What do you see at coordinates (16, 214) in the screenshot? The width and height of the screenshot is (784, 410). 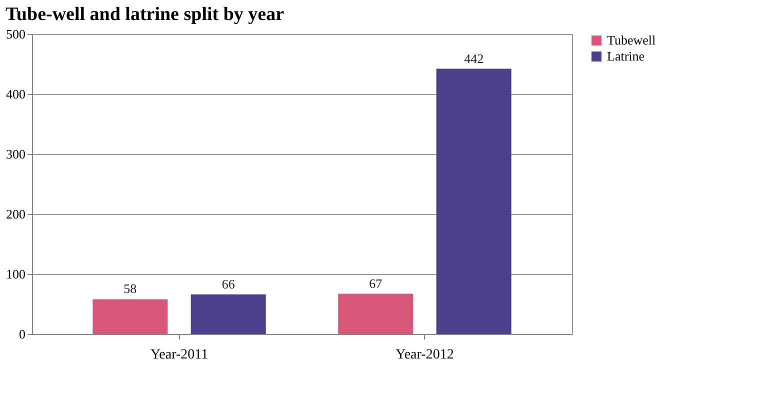 I see `y-tick-label: 200` at bounding box center [16, 214].